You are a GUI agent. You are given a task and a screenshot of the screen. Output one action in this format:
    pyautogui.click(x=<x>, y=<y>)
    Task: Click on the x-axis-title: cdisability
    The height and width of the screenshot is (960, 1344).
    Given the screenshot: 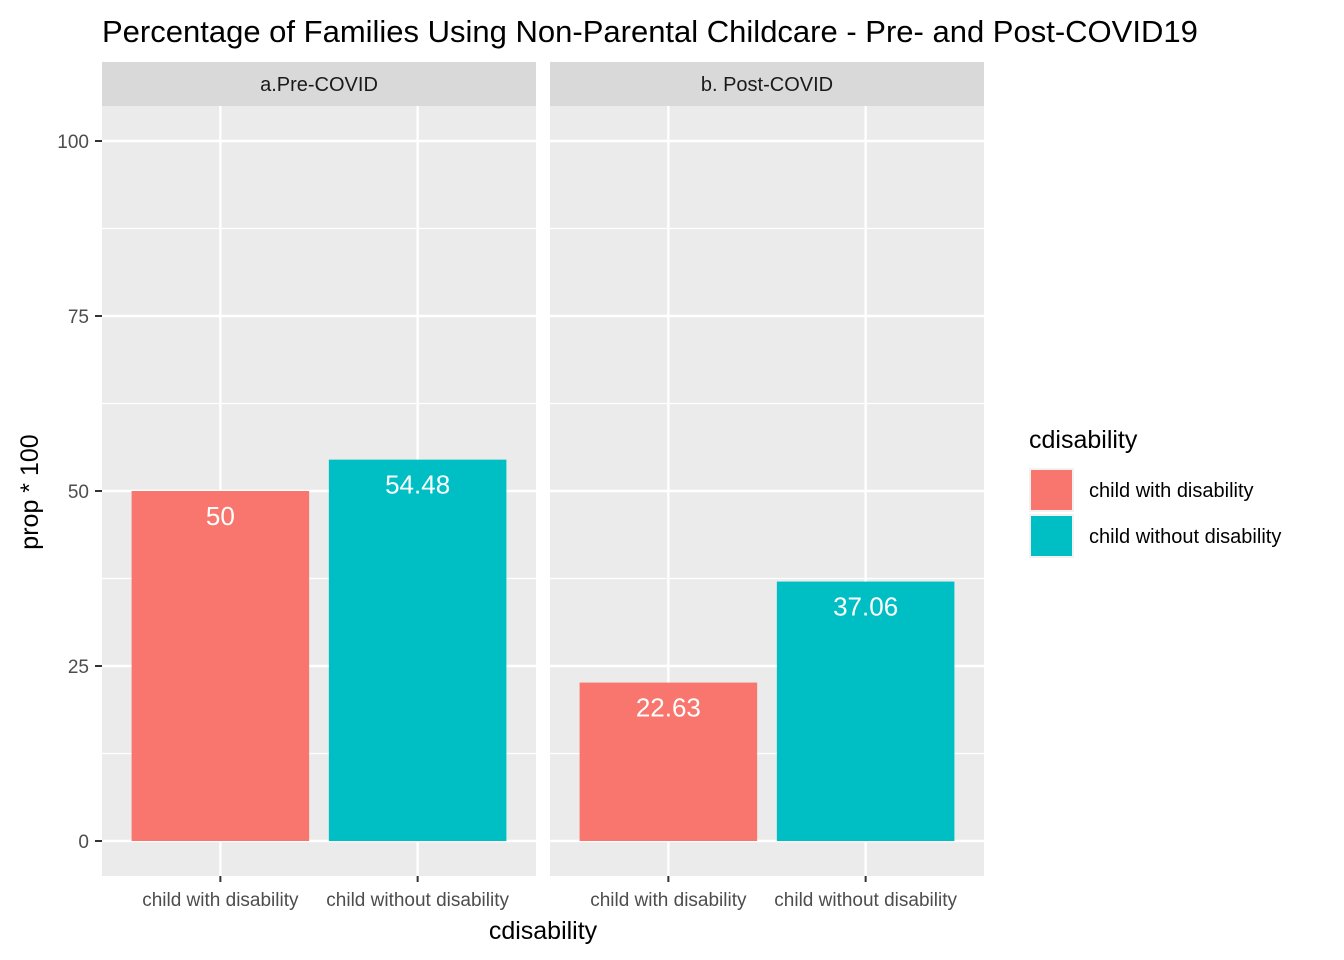 What is the action you would take?
    pyautogui.click(x=543, y=931)
    